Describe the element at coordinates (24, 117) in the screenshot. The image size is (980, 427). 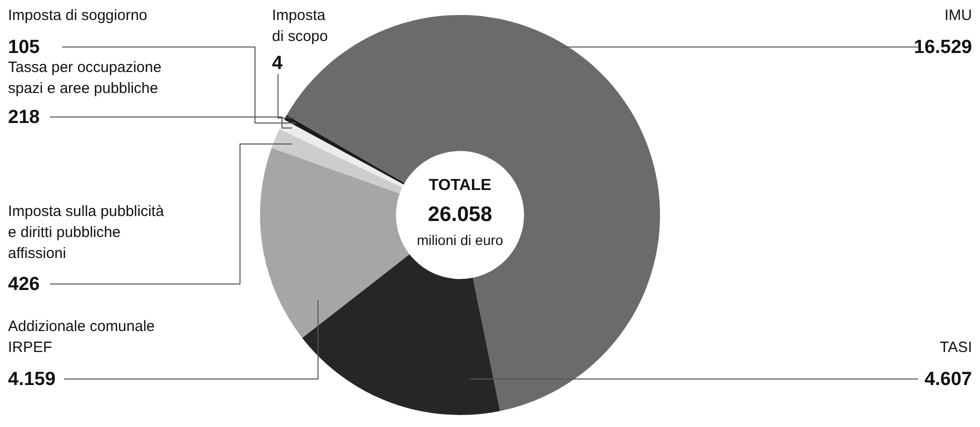
I see `data-label: 218` at that location.